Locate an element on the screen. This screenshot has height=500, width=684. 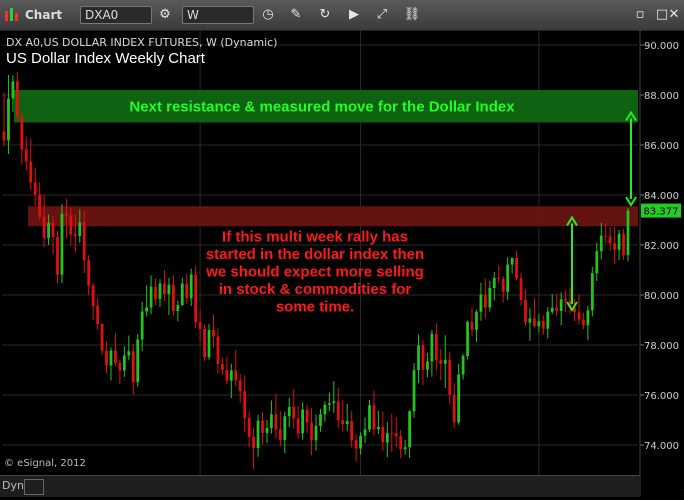
y-tick-label: 88.000 is located at coordinates (661, 96).